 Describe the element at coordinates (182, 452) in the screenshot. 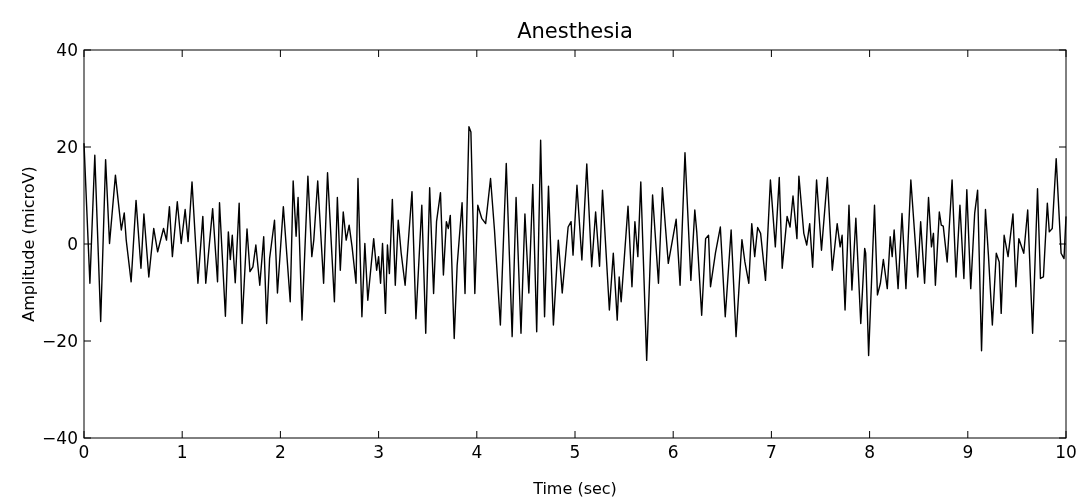

I see `x-tick-label: 1` at that location.